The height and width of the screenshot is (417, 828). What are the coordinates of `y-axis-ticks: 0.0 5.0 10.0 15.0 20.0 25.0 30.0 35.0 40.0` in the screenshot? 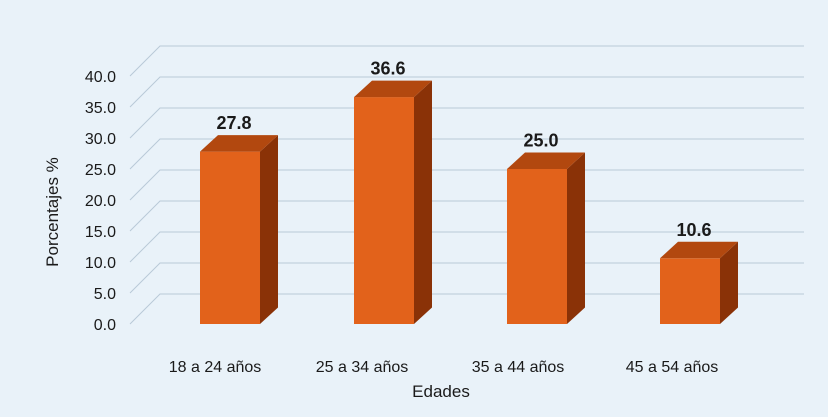 It's located at (100, 201).